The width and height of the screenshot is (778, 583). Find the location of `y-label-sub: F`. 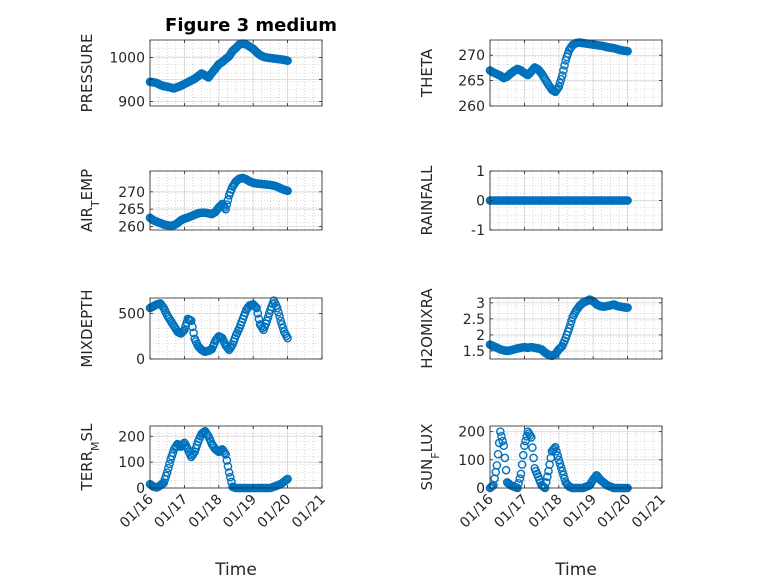

y-label-sub: F is located at coordinates (435, 455).